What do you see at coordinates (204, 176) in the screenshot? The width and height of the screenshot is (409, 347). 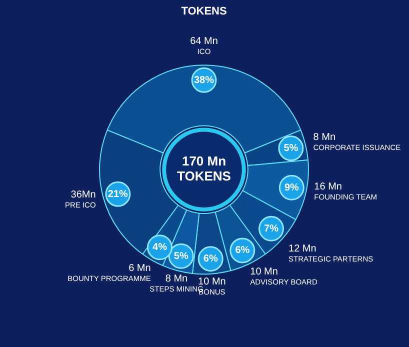 I see `text: TOKENS` at bounding box center [204, 176].